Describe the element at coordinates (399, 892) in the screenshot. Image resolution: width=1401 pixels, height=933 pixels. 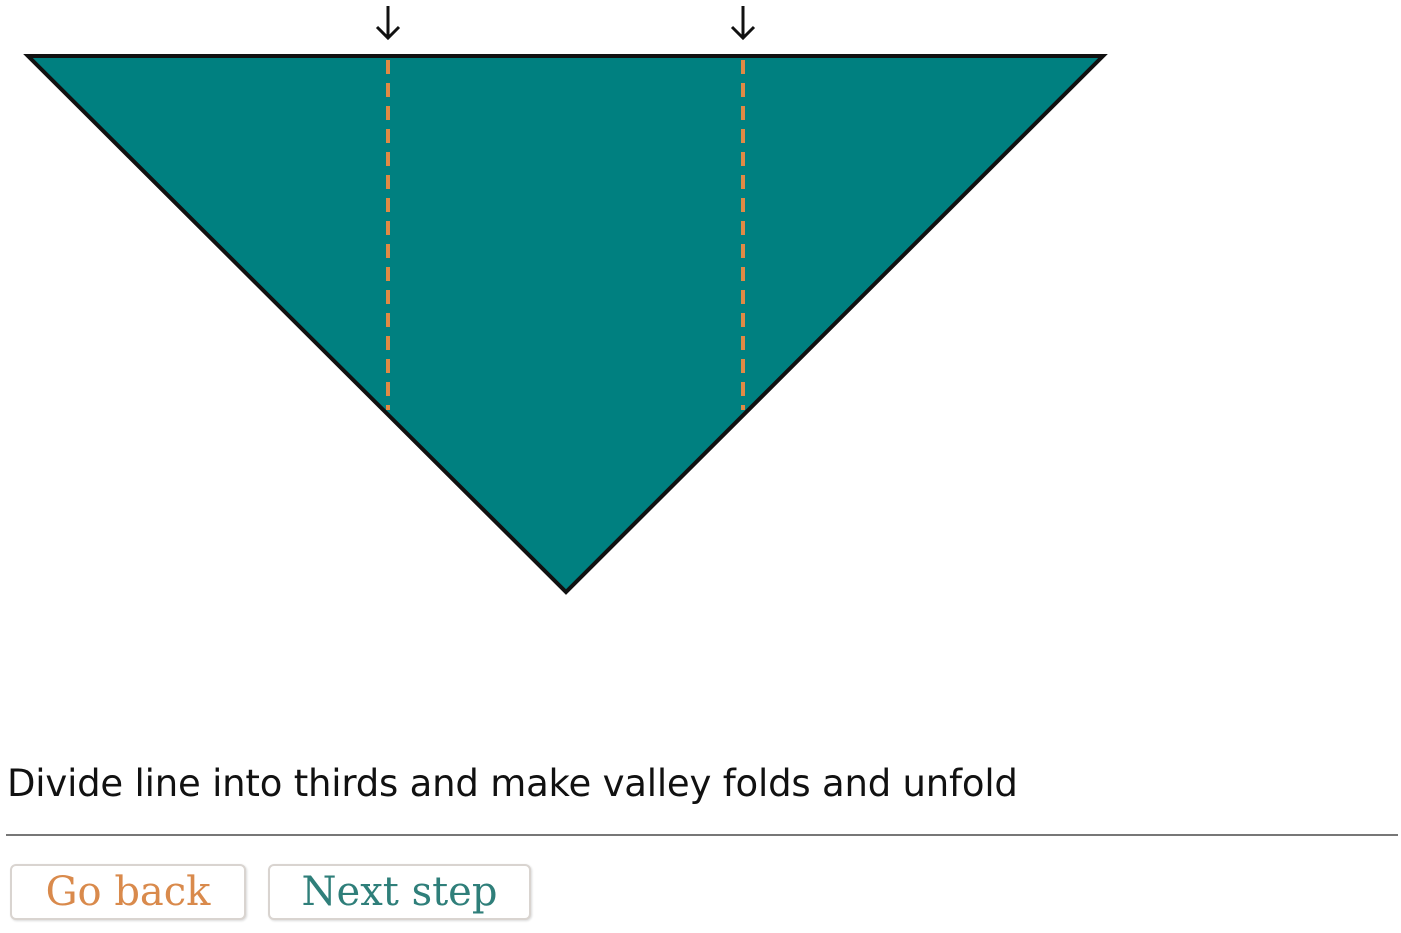
I see `next-step-button: Next step` at that location.